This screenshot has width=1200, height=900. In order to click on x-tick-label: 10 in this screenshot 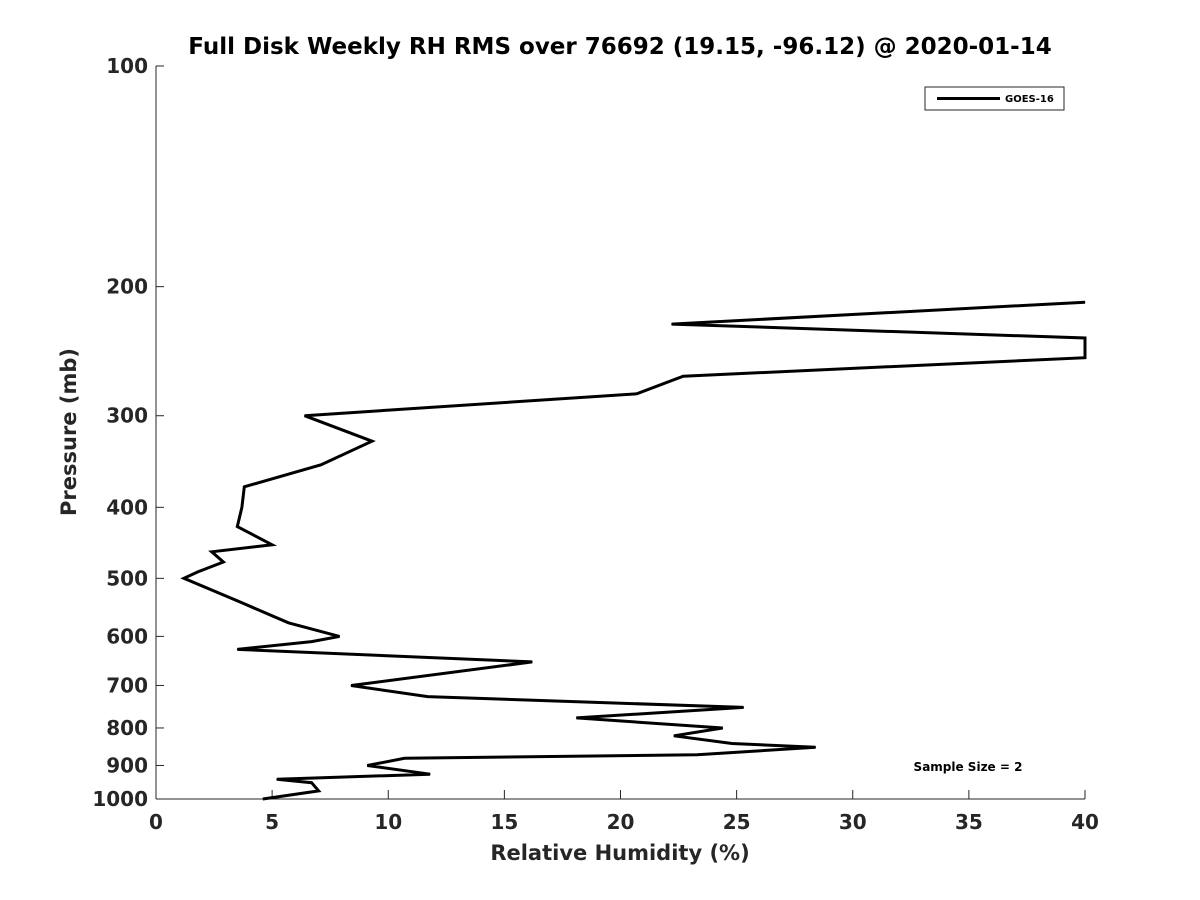, I will do `click(388, 822)`.